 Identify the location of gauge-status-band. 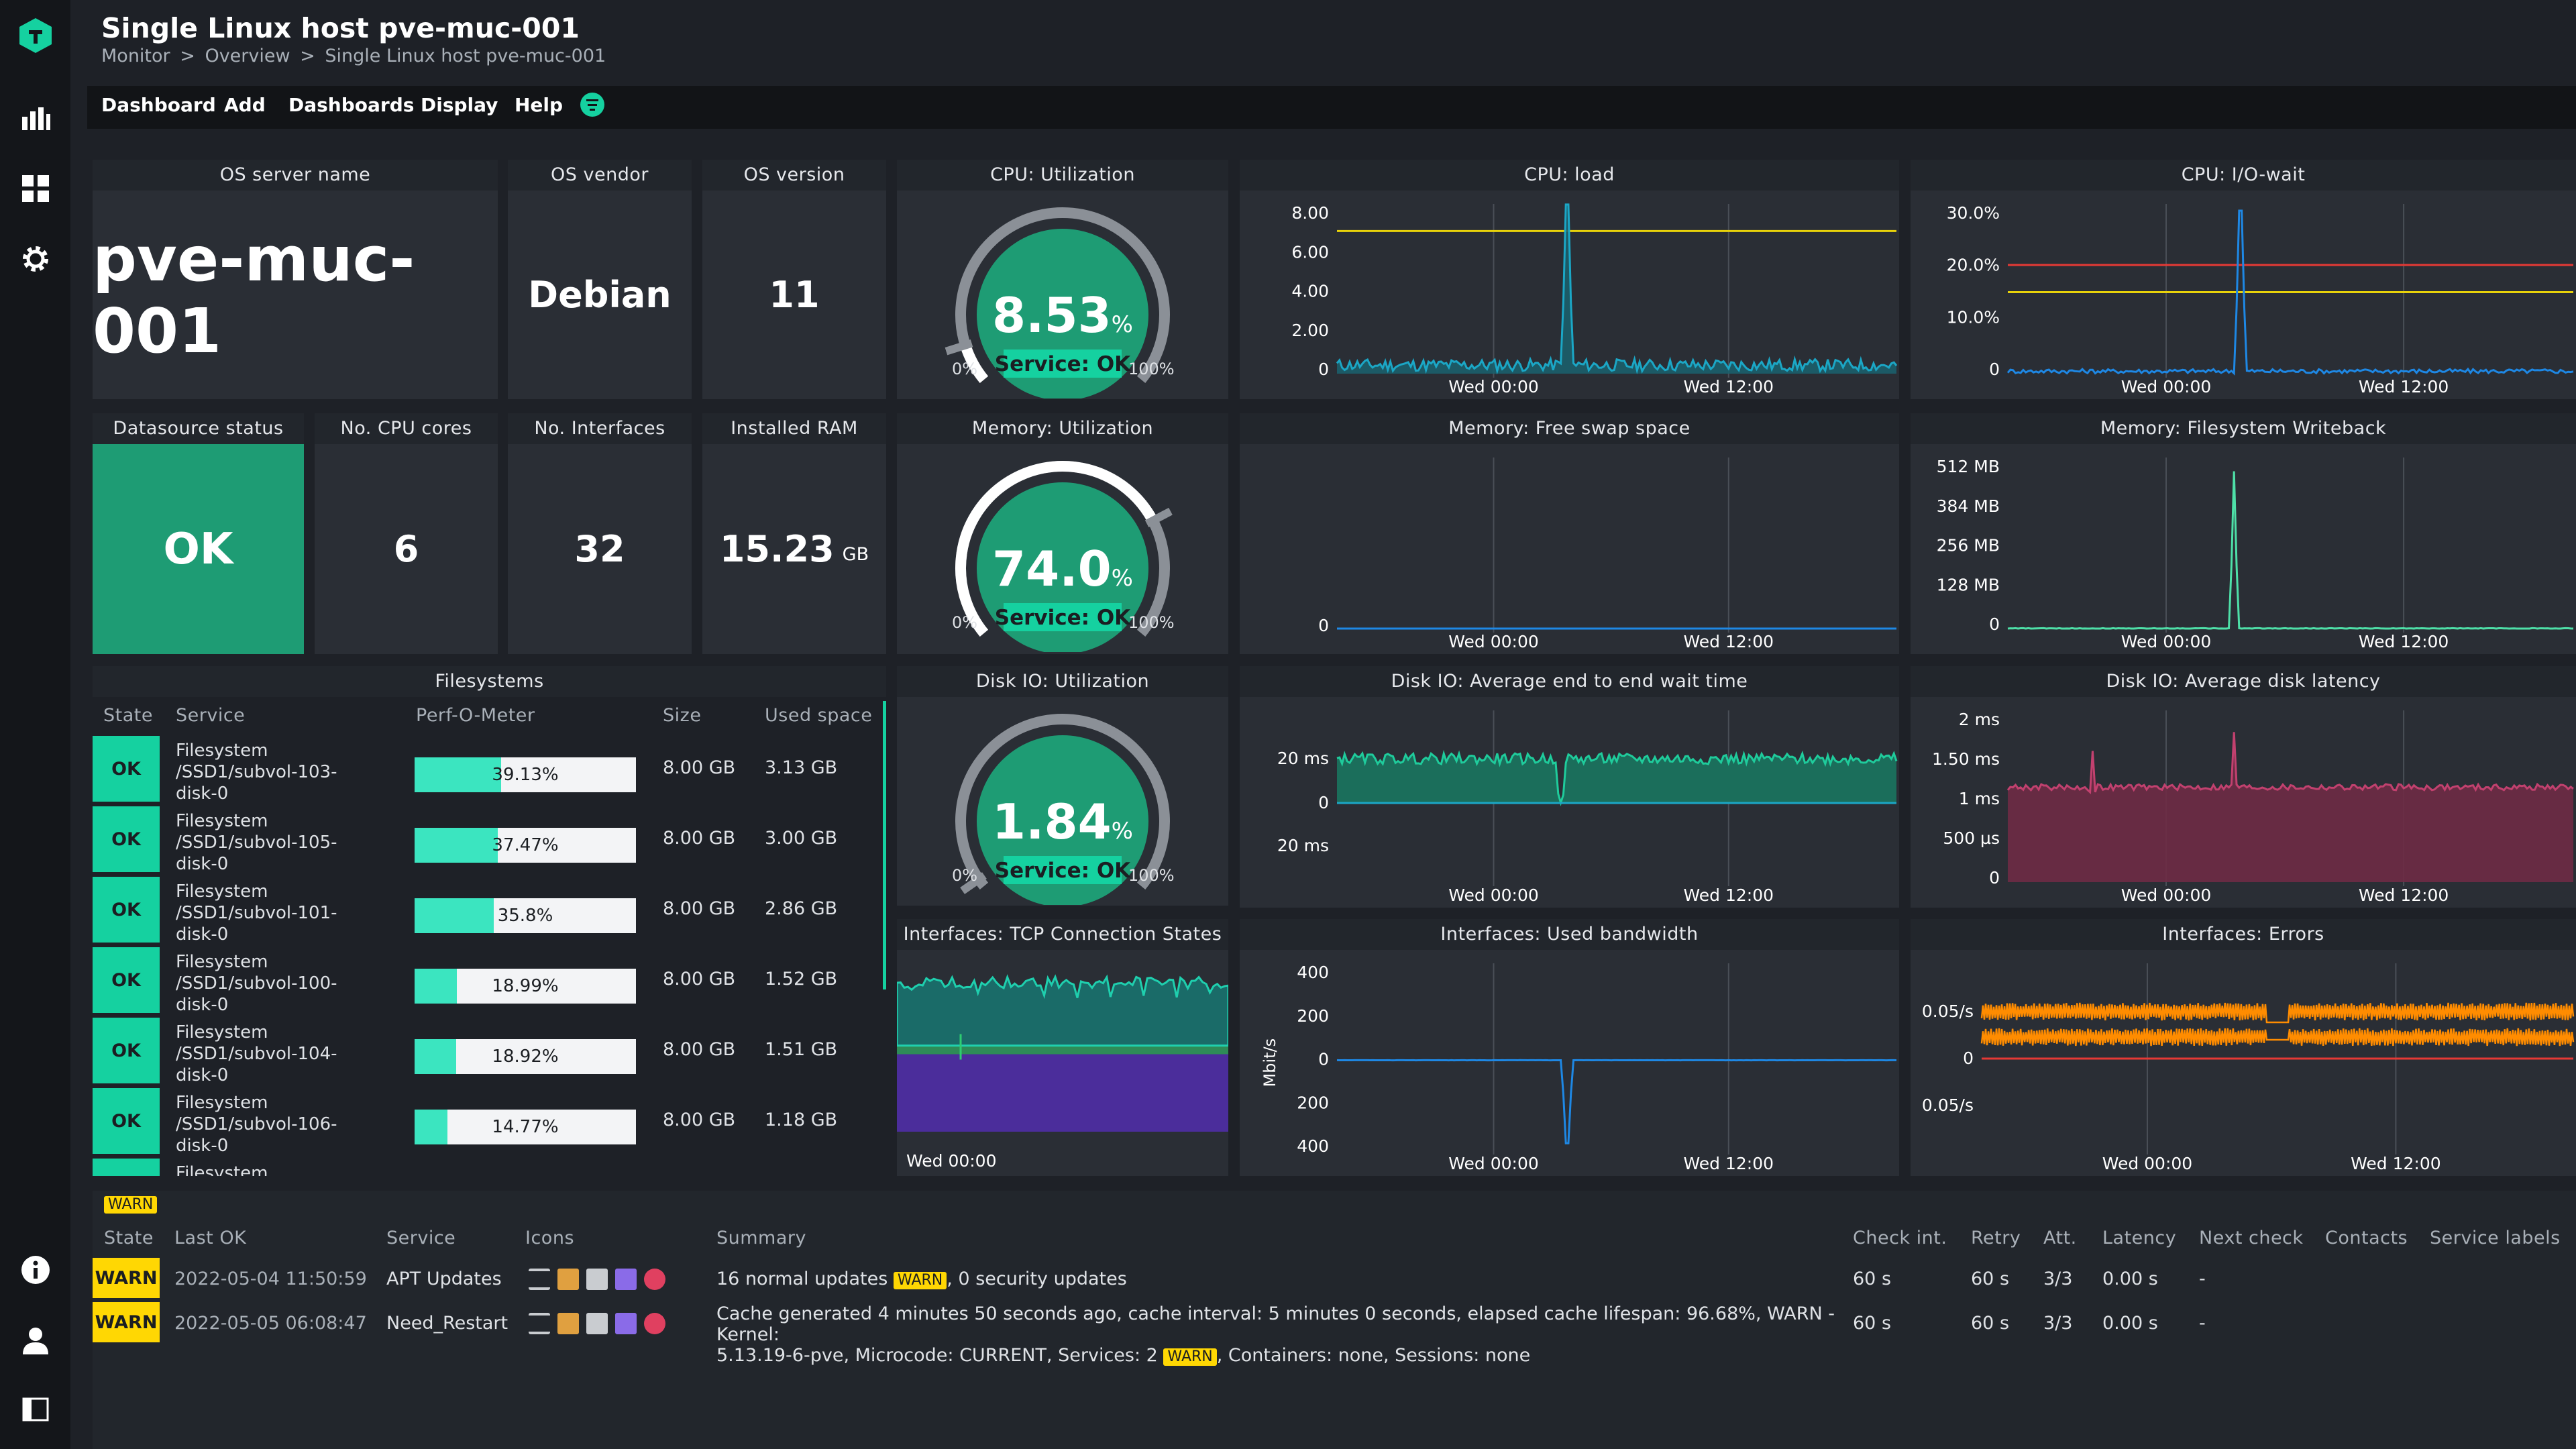
(1063, 870).